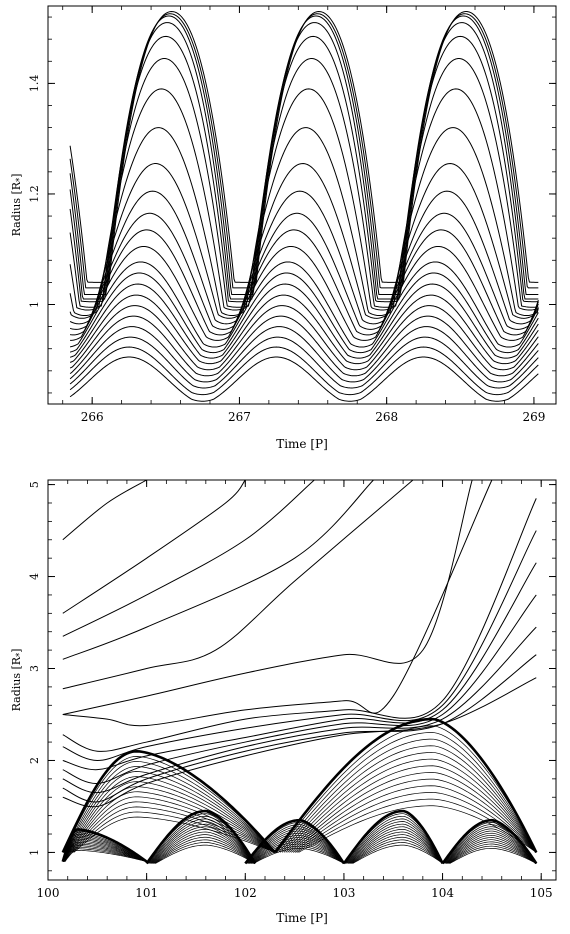 The image size is (570, 934). I want to click on bottom-panel-y-label-close: ], so click(16, 651).